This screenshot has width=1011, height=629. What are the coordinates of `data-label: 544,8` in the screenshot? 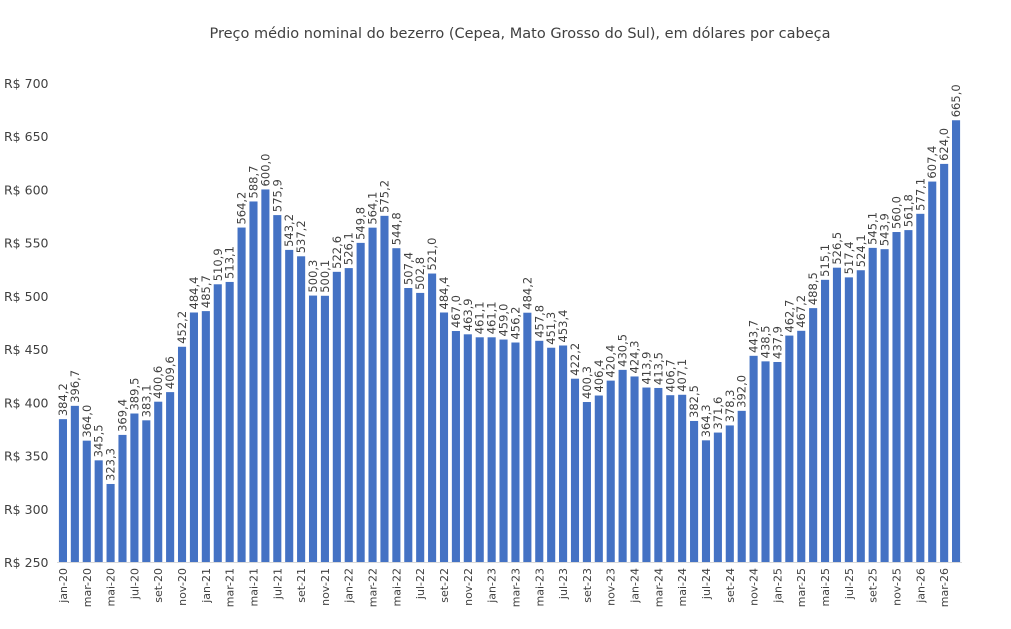 It's located at (396, 228).